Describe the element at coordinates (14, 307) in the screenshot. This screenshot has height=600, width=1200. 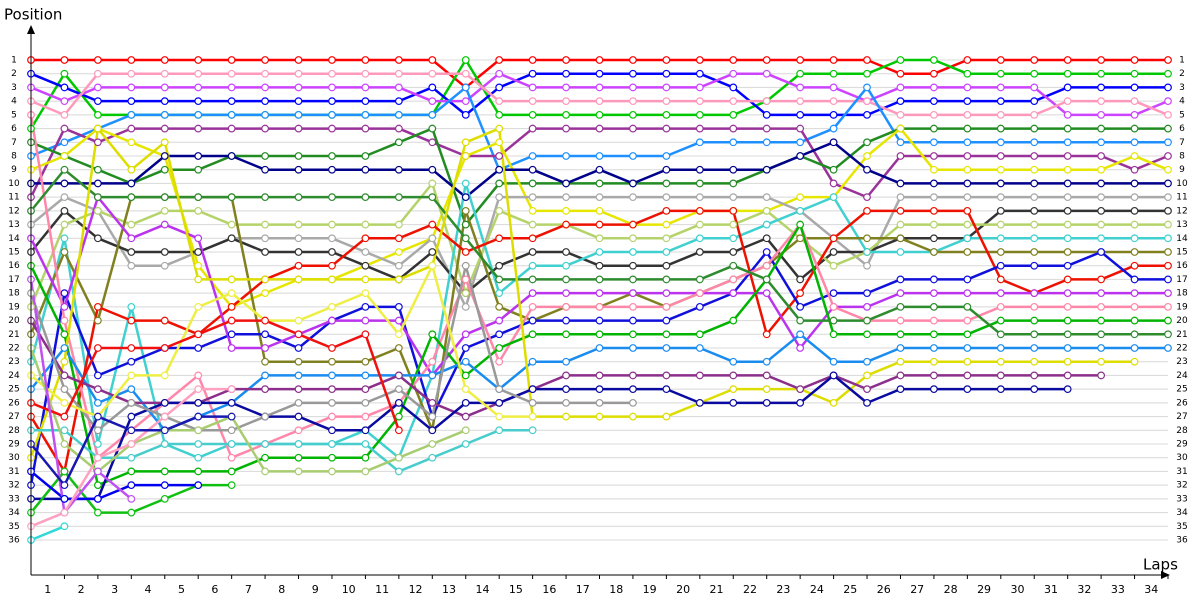
I see `y-tick-label: 19` at that location.